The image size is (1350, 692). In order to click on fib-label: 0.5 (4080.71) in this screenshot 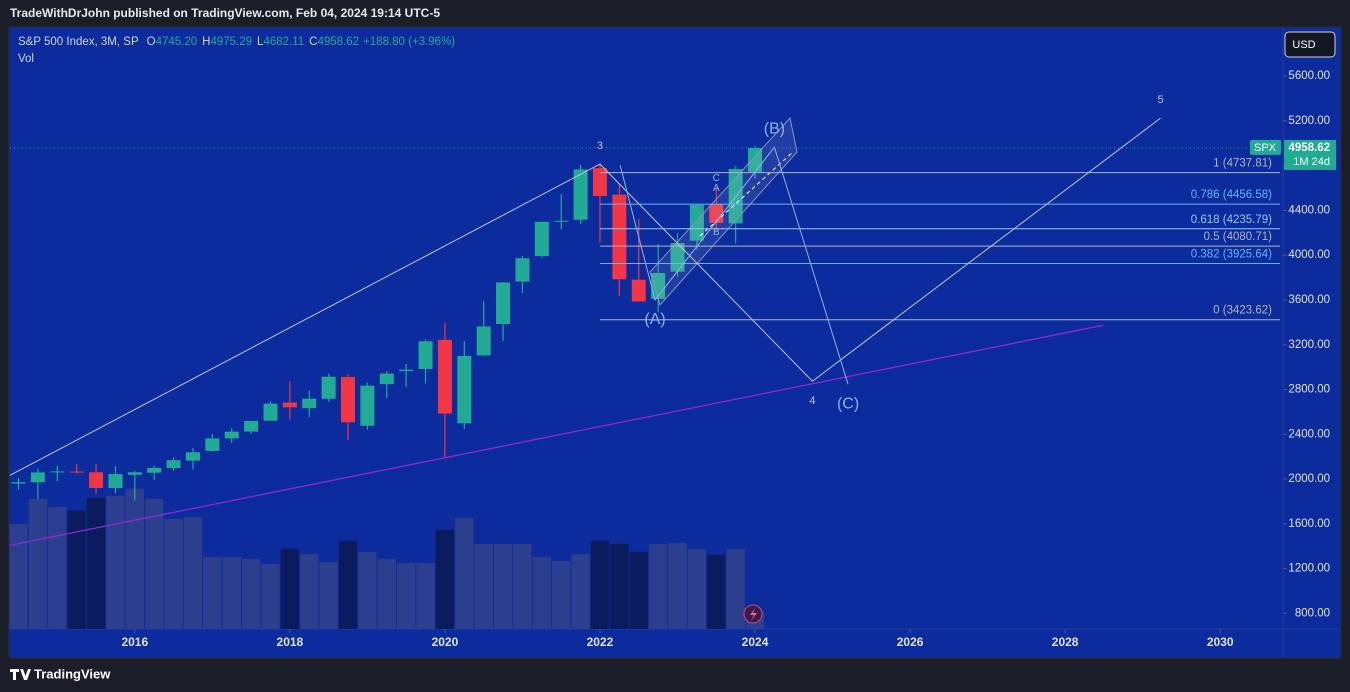, I will do `click(1238, 237)`.